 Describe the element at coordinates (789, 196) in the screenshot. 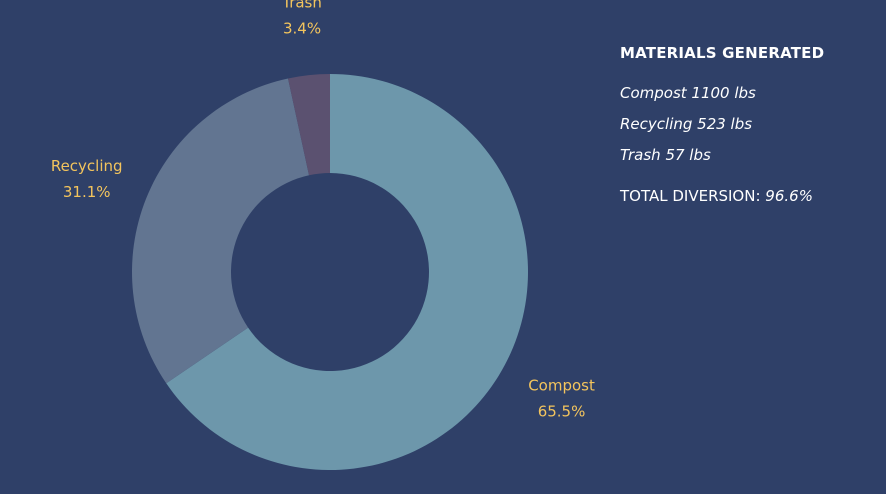

I see `total-diversion-value: 96.6%` at that location.